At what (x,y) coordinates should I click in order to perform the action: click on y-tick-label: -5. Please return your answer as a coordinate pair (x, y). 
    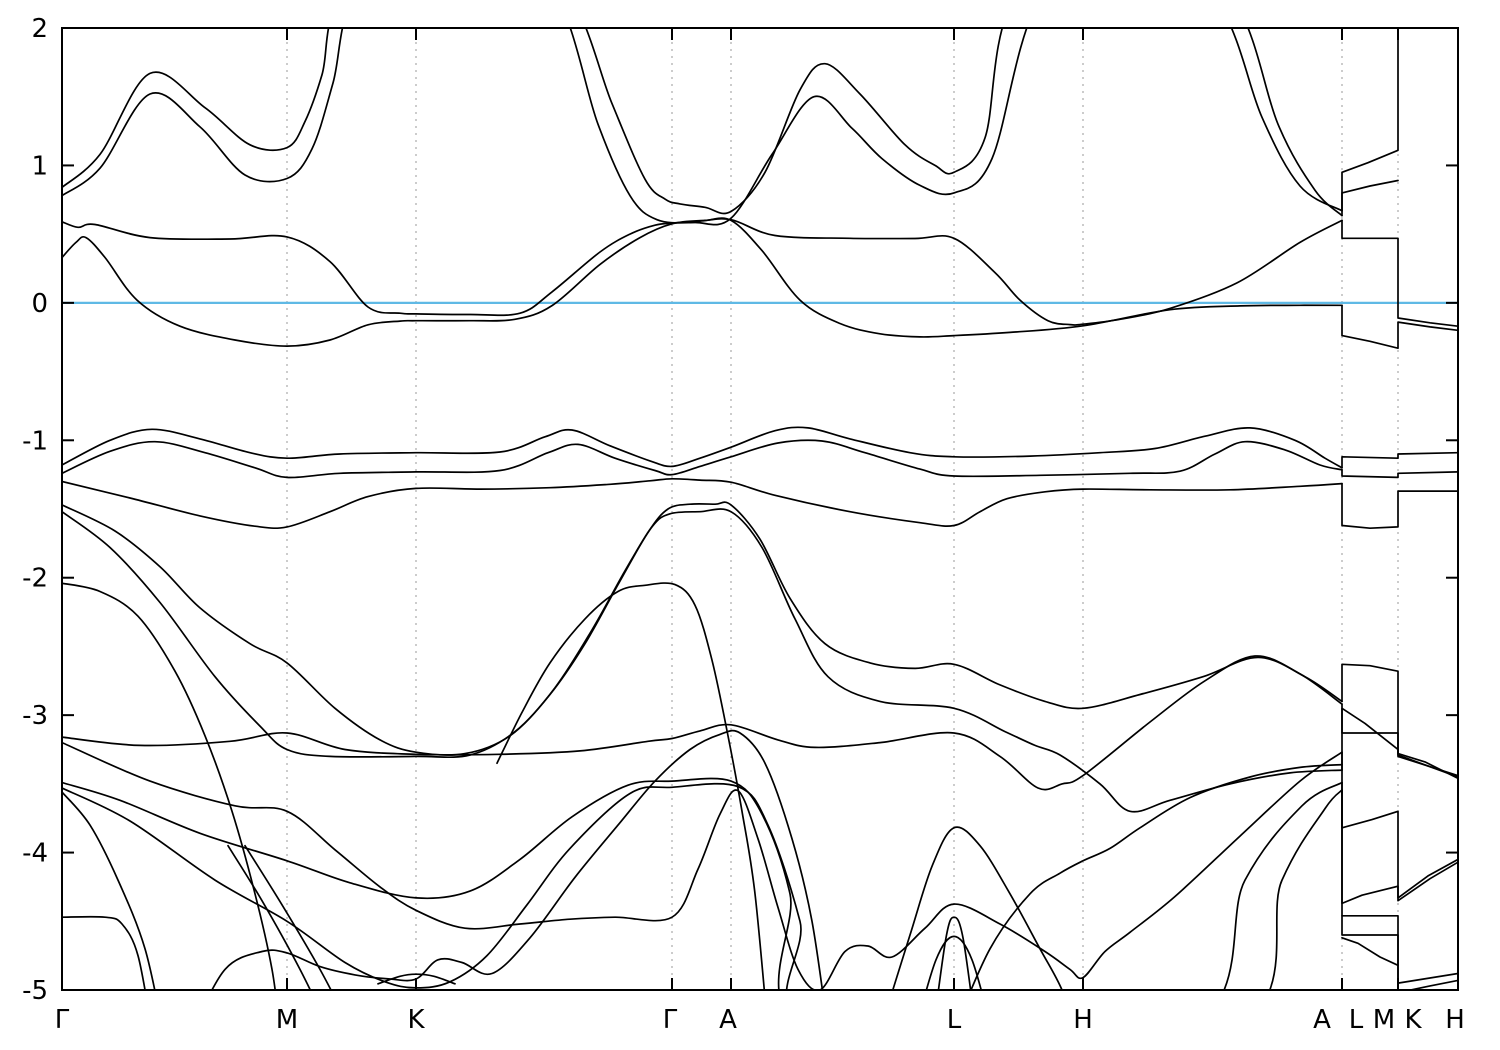
    Looking at the image, I should click on (35, 991).